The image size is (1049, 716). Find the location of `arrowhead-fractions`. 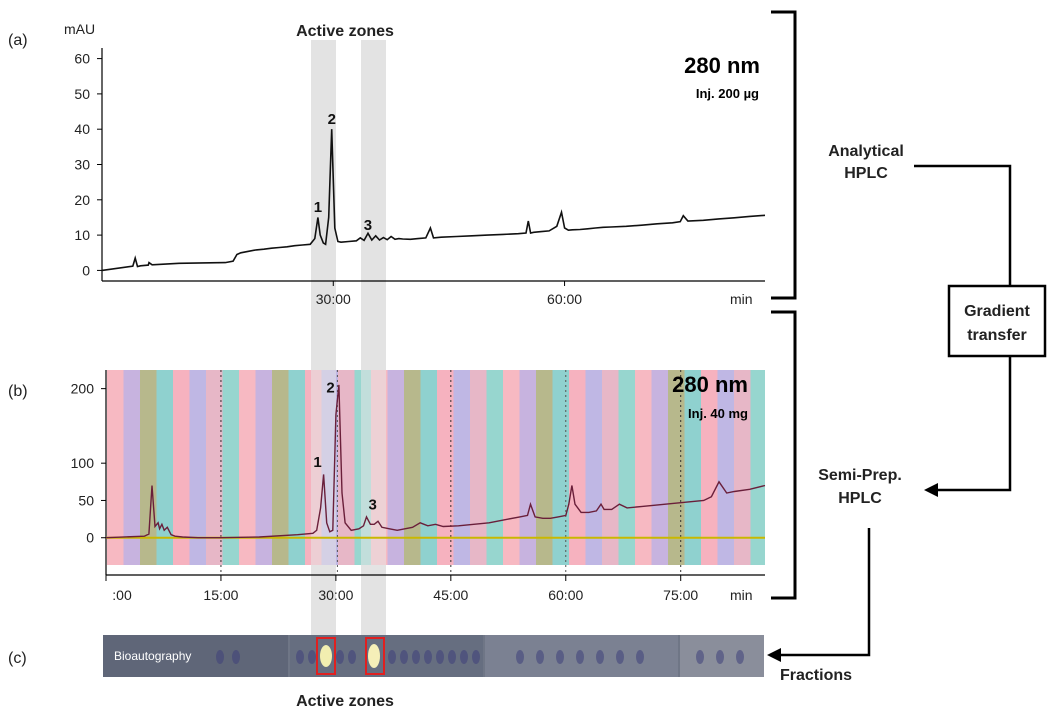

arrowhead-fractions is located at coordinates (774, 655).